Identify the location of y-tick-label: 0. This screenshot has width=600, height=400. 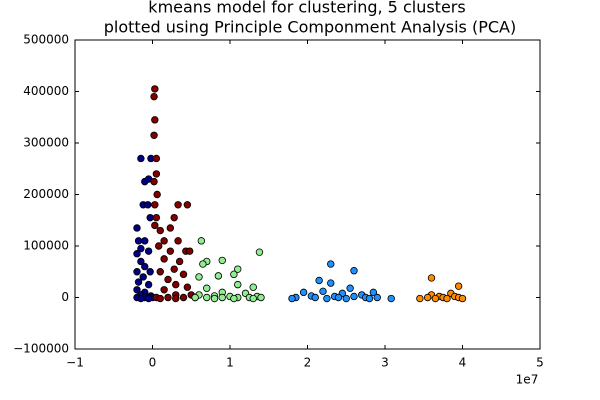
(65, 297).